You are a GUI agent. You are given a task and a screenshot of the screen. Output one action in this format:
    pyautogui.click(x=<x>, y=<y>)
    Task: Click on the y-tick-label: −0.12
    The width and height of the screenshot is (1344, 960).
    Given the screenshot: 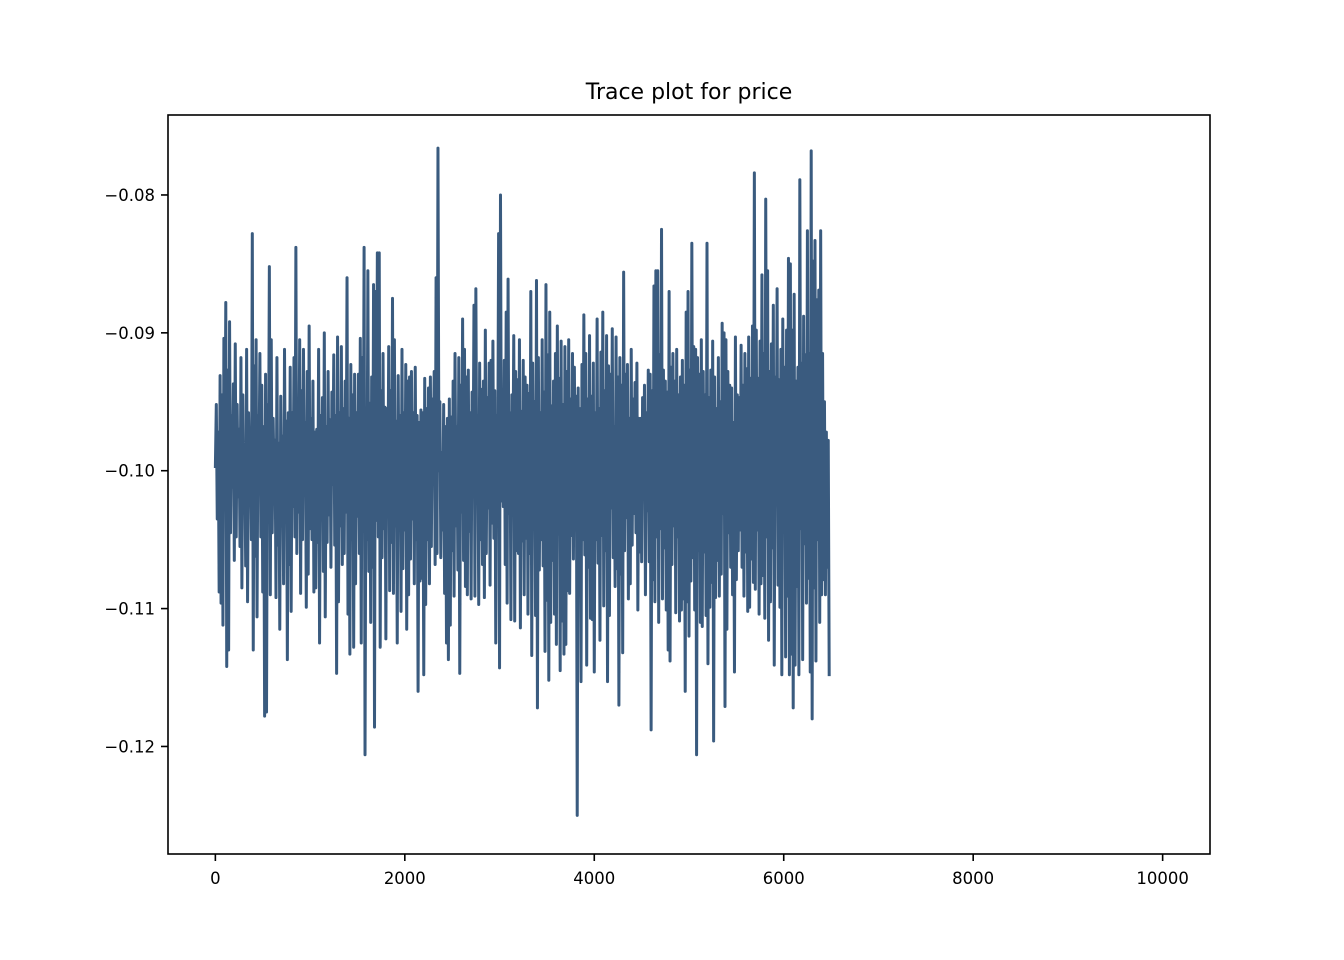 What is the action you would take?
    pyautogui.click(x=129, y=746)
    